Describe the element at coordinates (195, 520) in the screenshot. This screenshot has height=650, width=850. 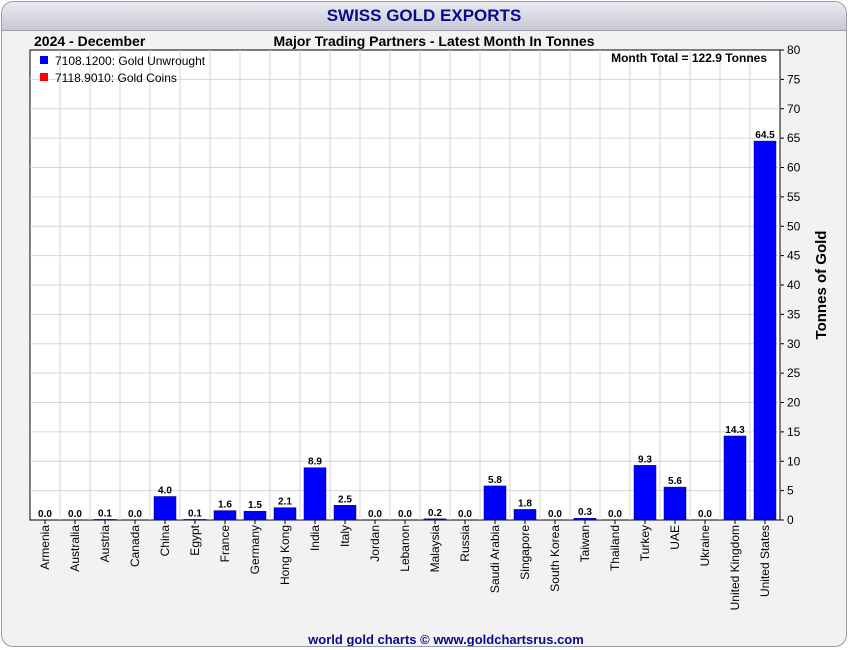
I see `bar-egypt` at that location.